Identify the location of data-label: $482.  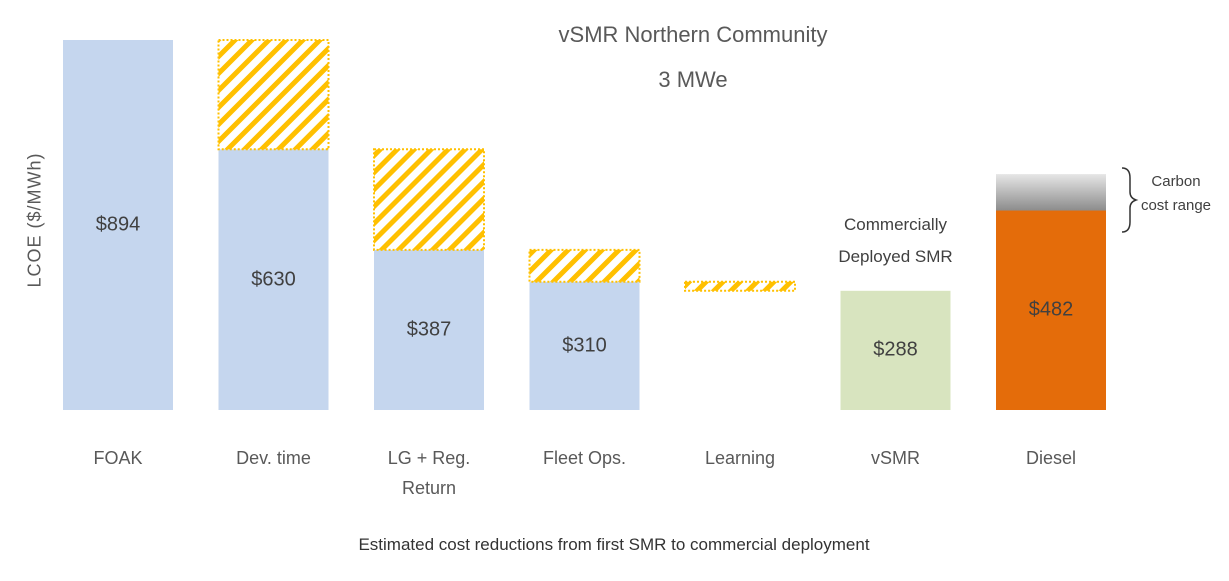
(1051, 309).